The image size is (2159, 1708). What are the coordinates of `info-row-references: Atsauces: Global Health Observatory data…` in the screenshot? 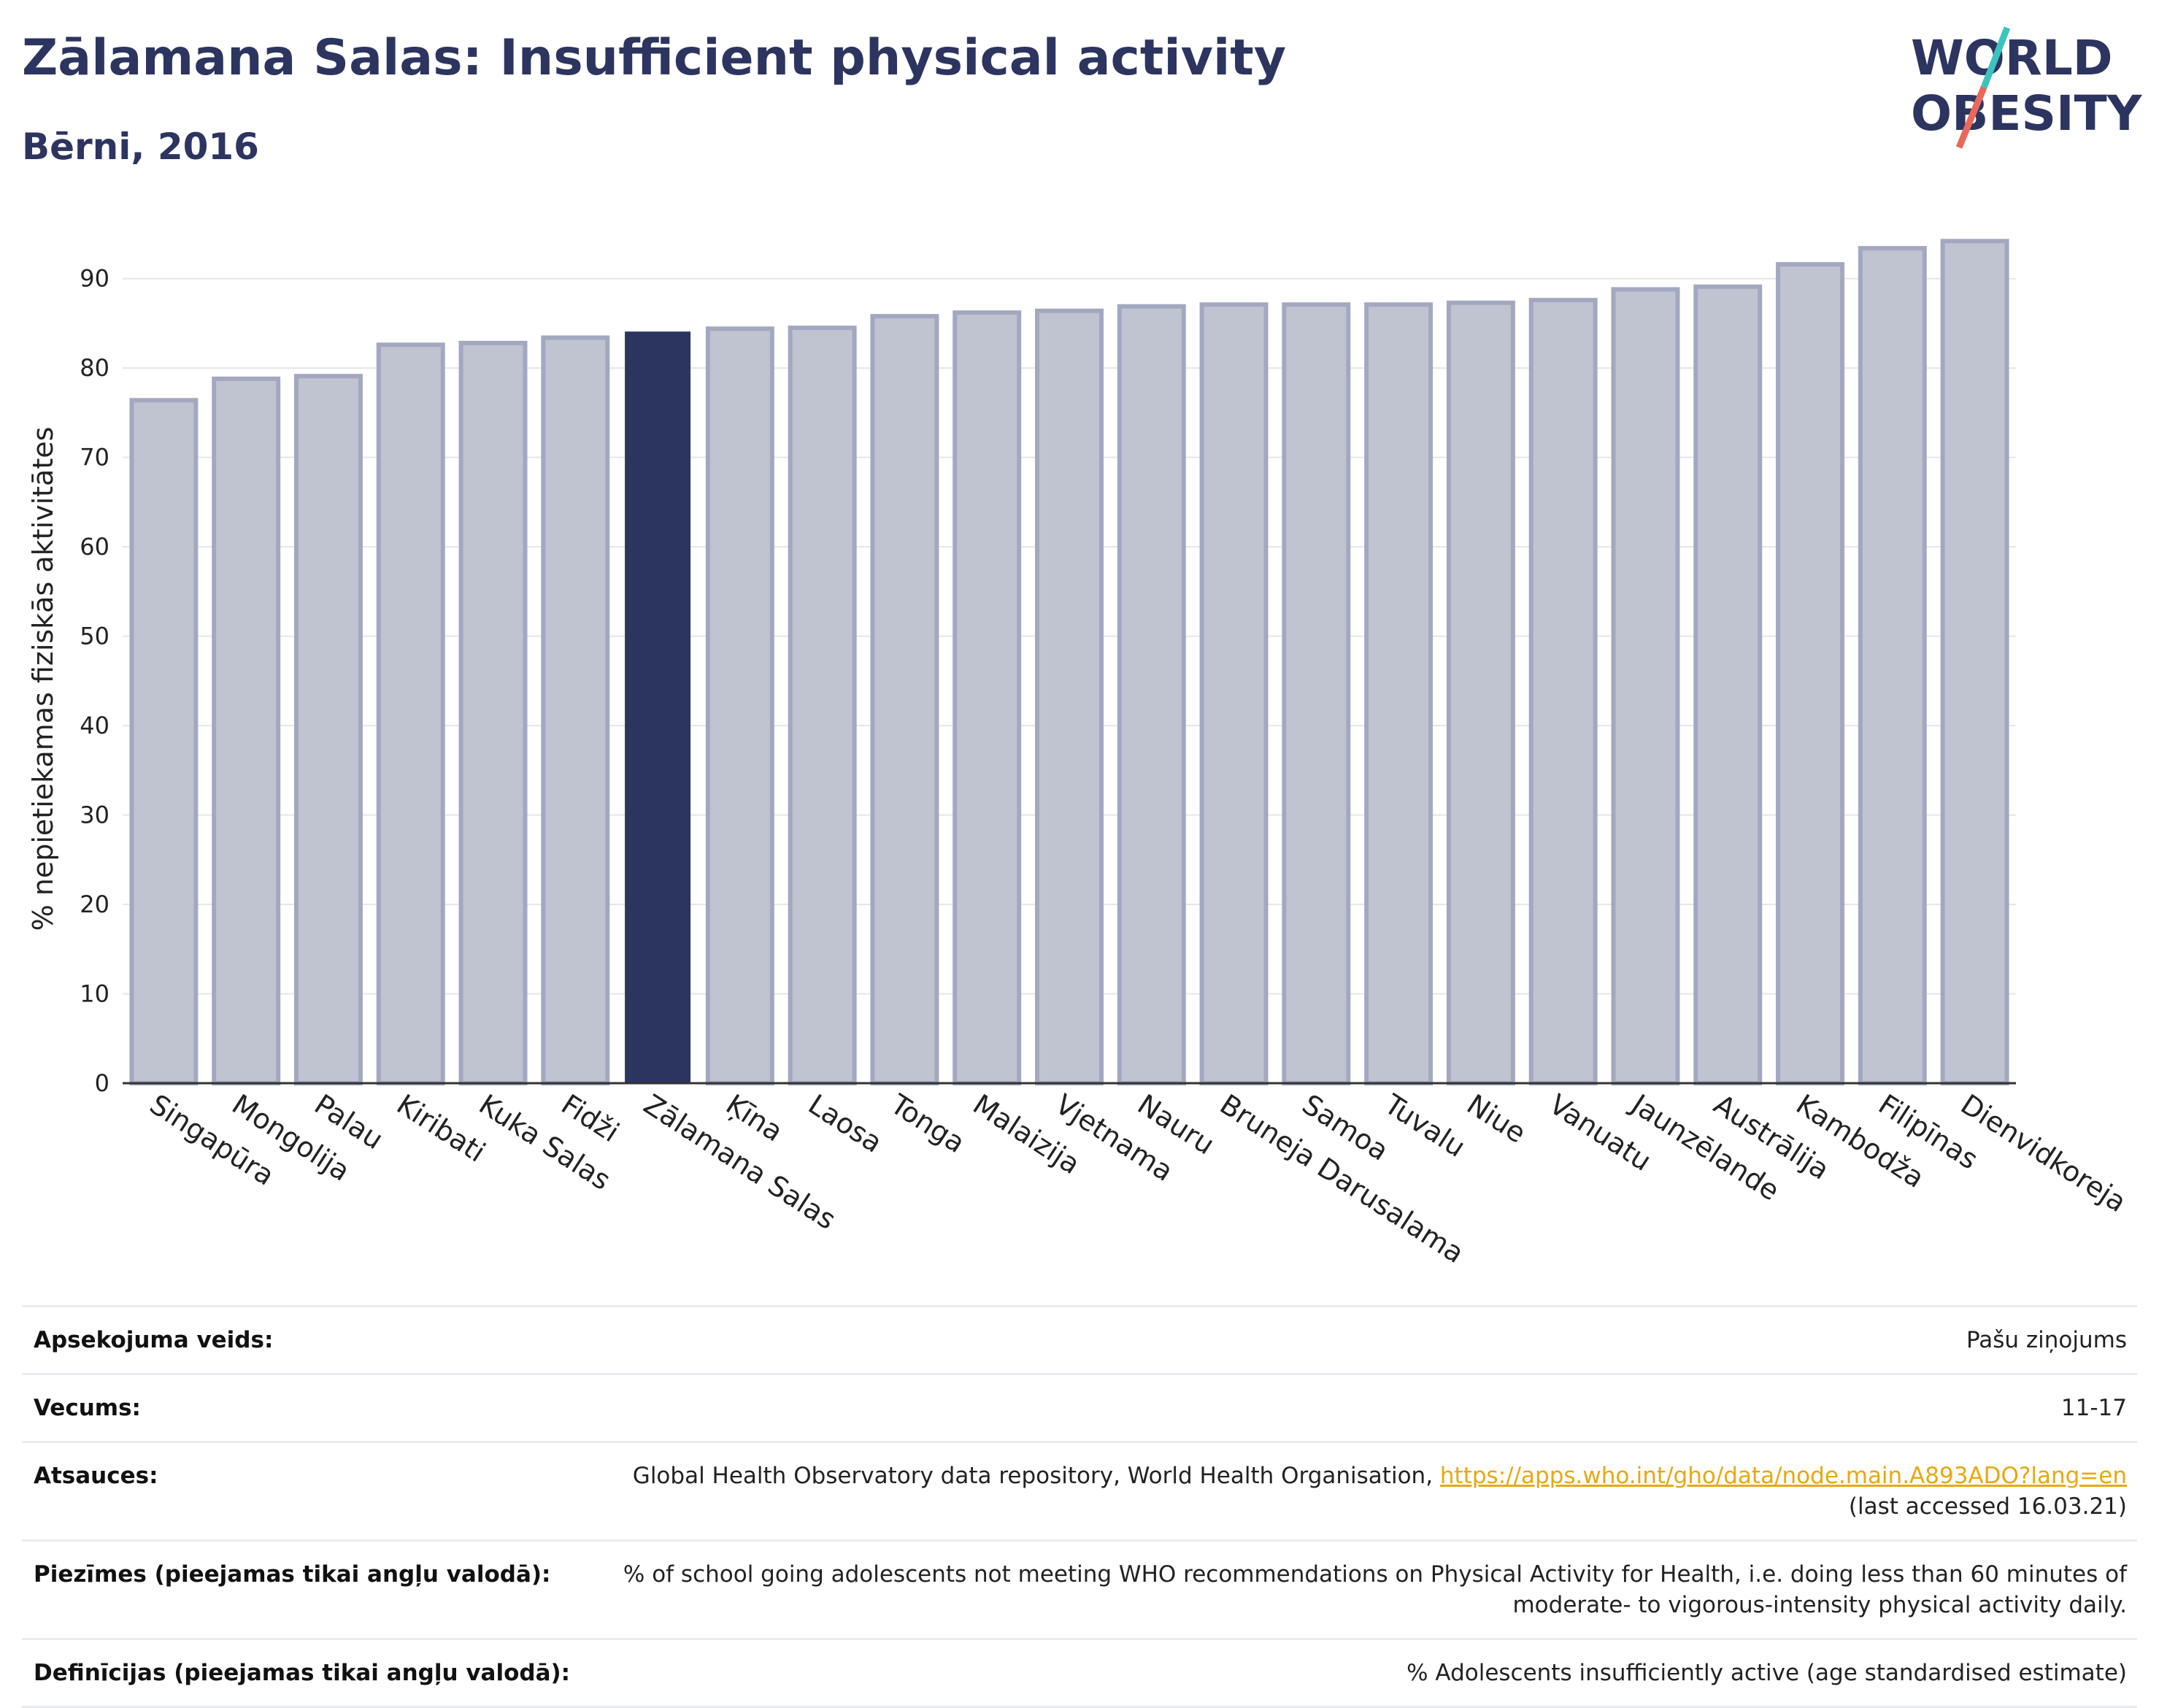 It's located at (1079, 1491).